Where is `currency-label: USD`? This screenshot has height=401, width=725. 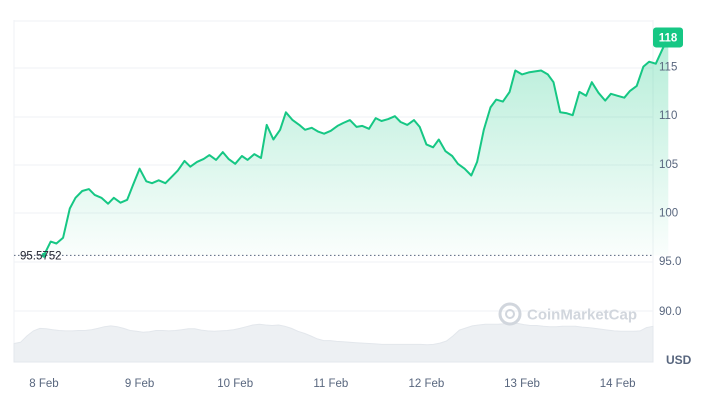 currency-label: USD is located at coordinates (679, 360).